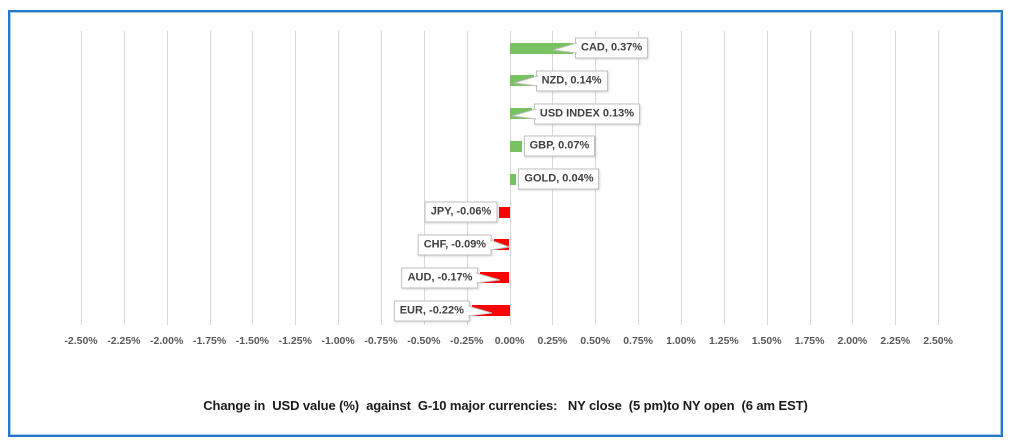 The height and width of the screenshot is (446, 1024). I want to click on x-axis-tick: 0.50%, so click(595, 341).